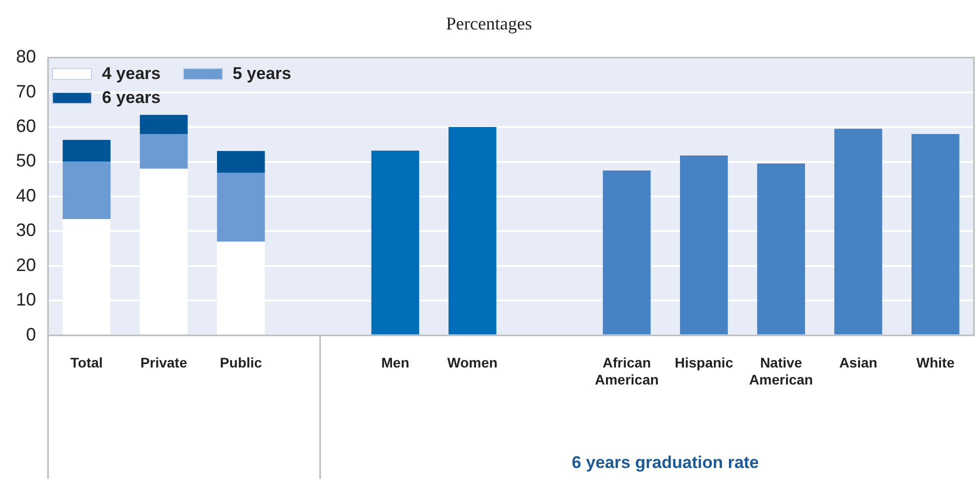  Describe the element at coordinates (31, 334) in the screenshot. I see `y-tick-label: 0` at that location.